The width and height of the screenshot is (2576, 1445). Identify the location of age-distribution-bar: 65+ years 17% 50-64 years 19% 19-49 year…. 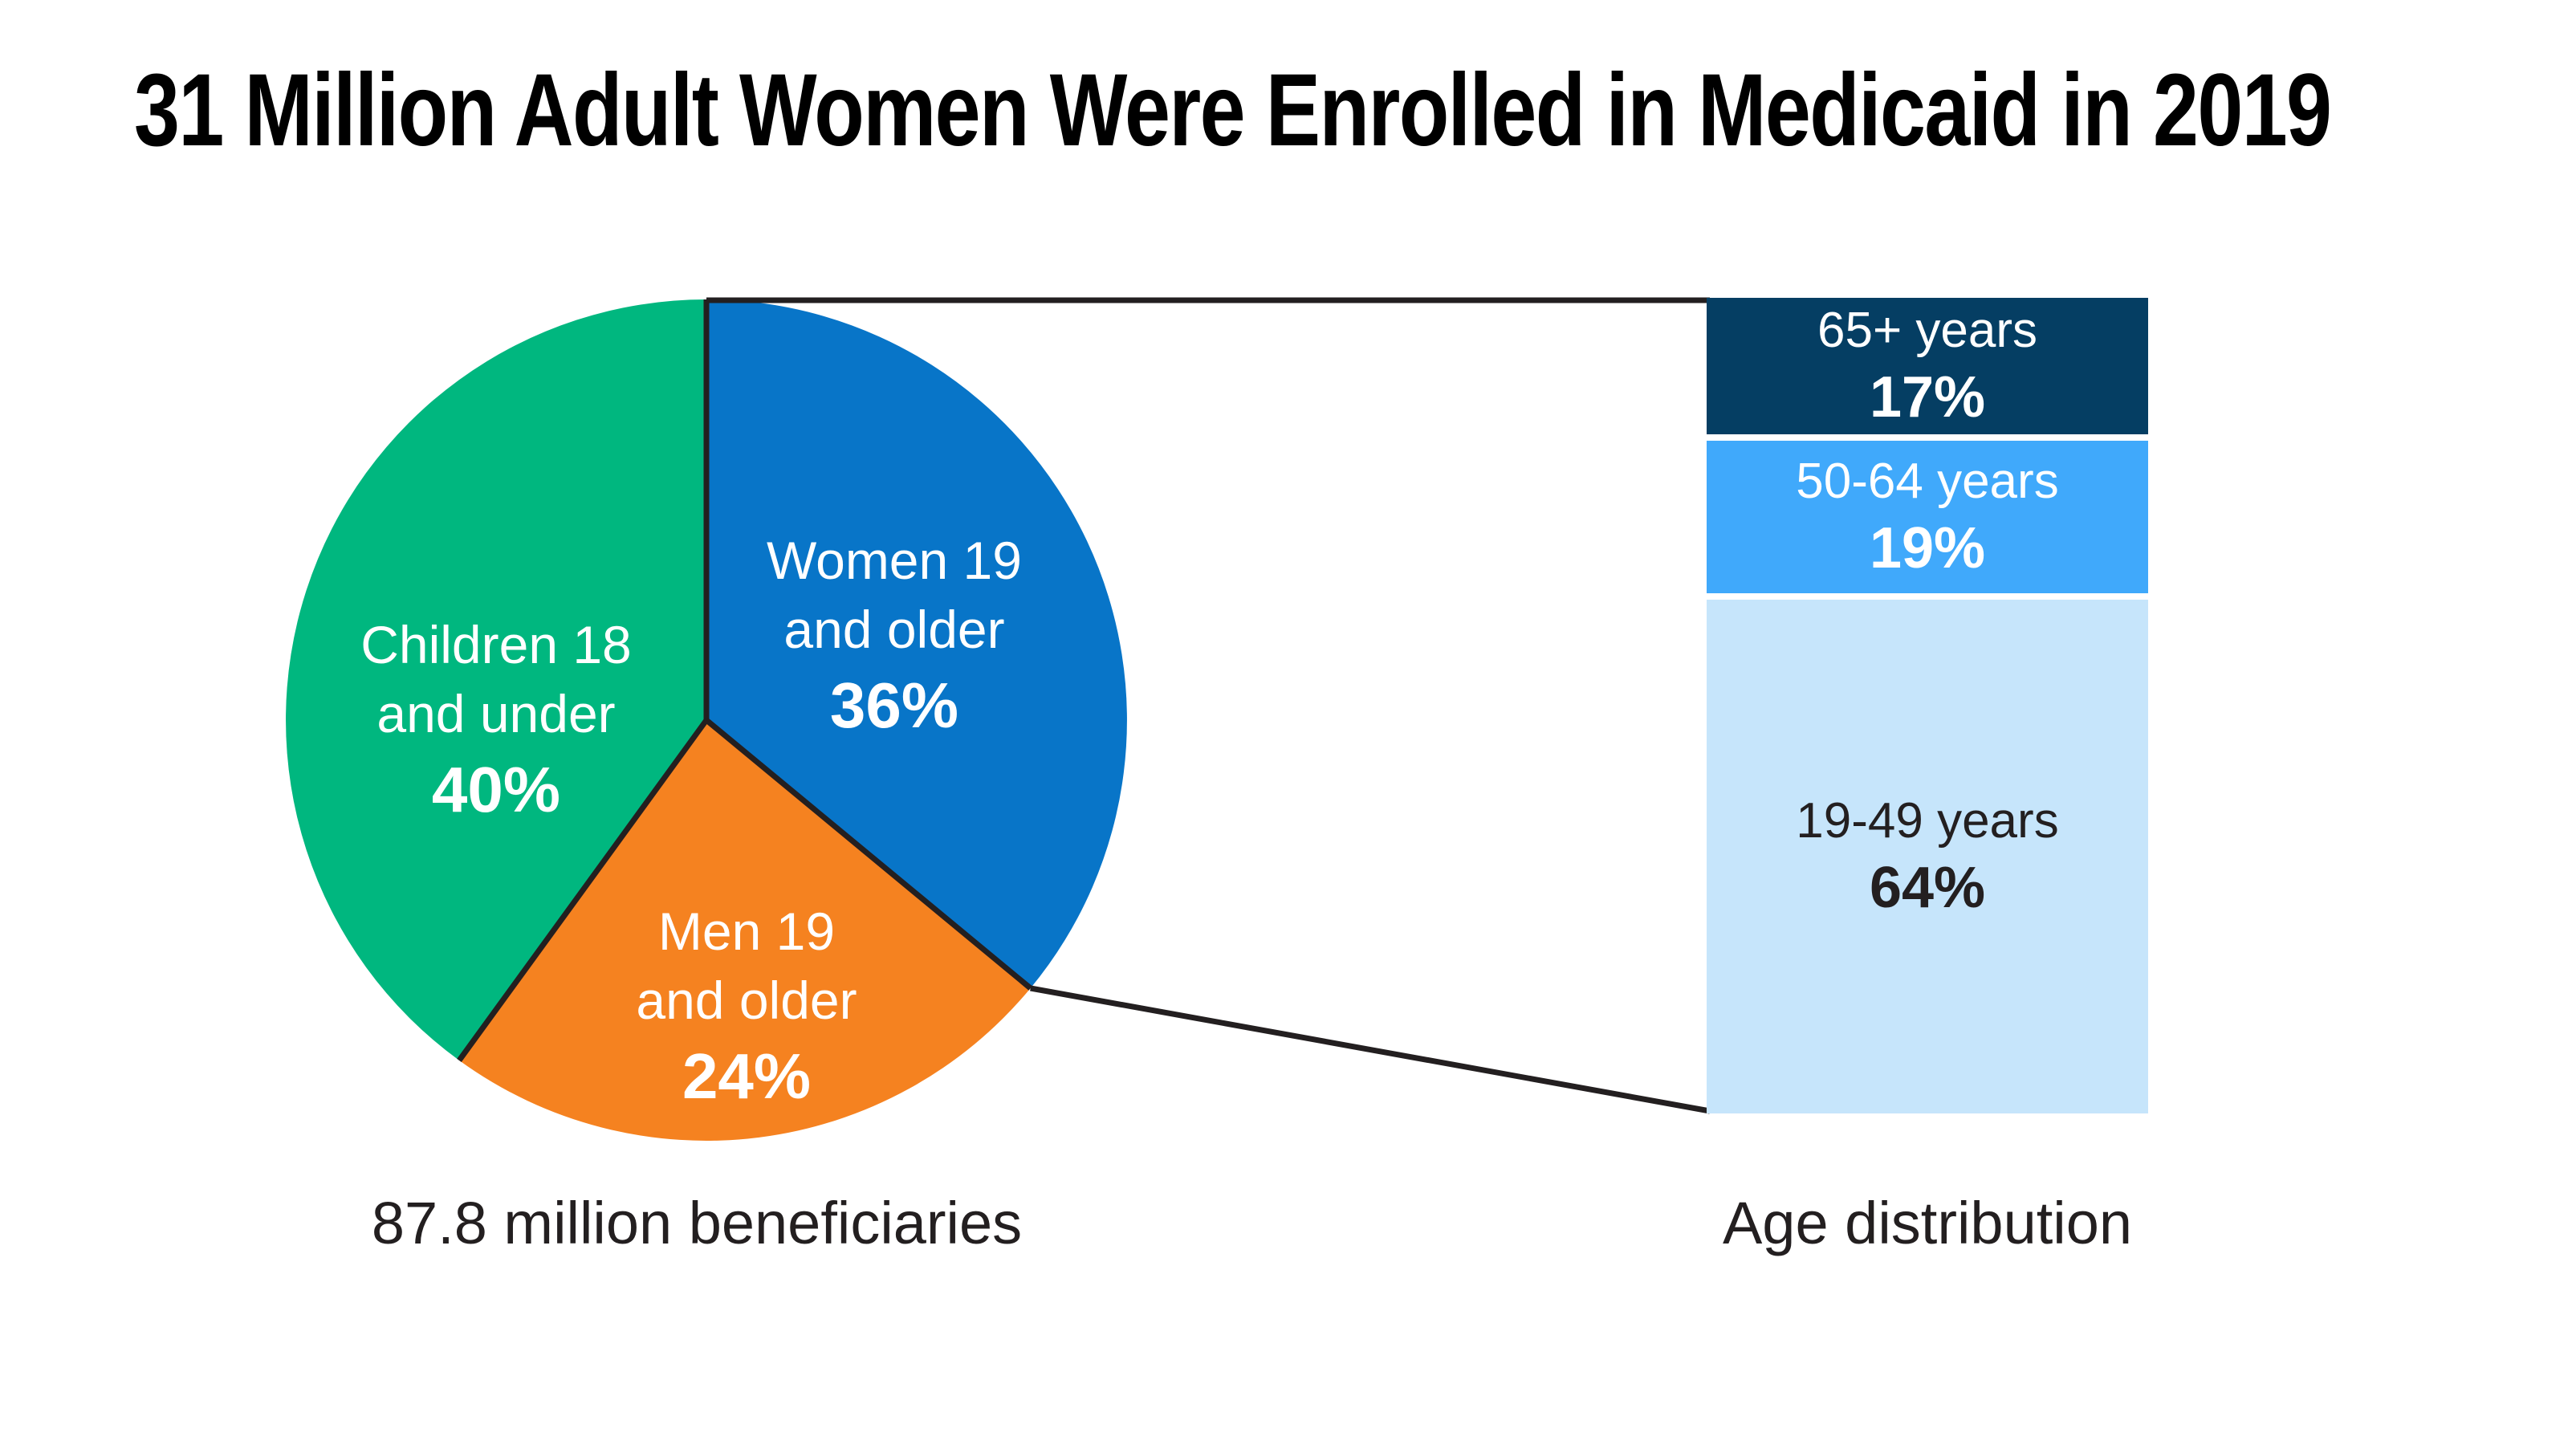
(1928, 706).